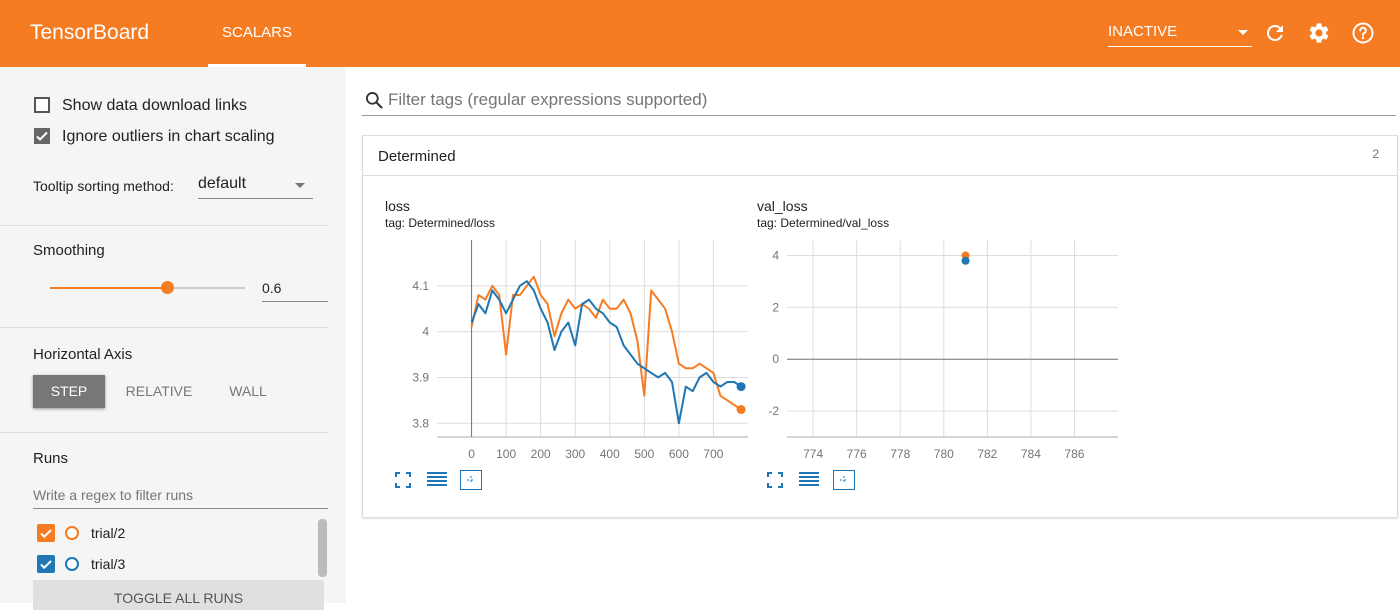  What do you see at coordinates (440, 223) in the screenshot?
I see `chart-loss-tag: tag: Determined/loss` at bounding box center [440, 223].